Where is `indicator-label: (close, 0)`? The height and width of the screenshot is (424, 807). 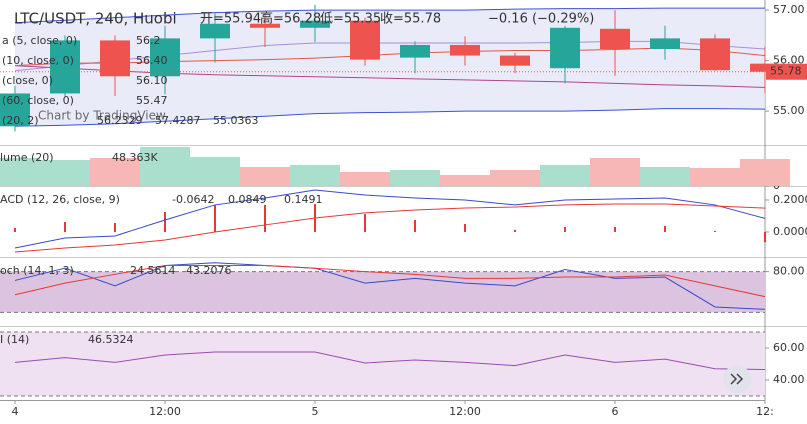
indicator-label: (close, 0) is located at coordinates (27, 80).